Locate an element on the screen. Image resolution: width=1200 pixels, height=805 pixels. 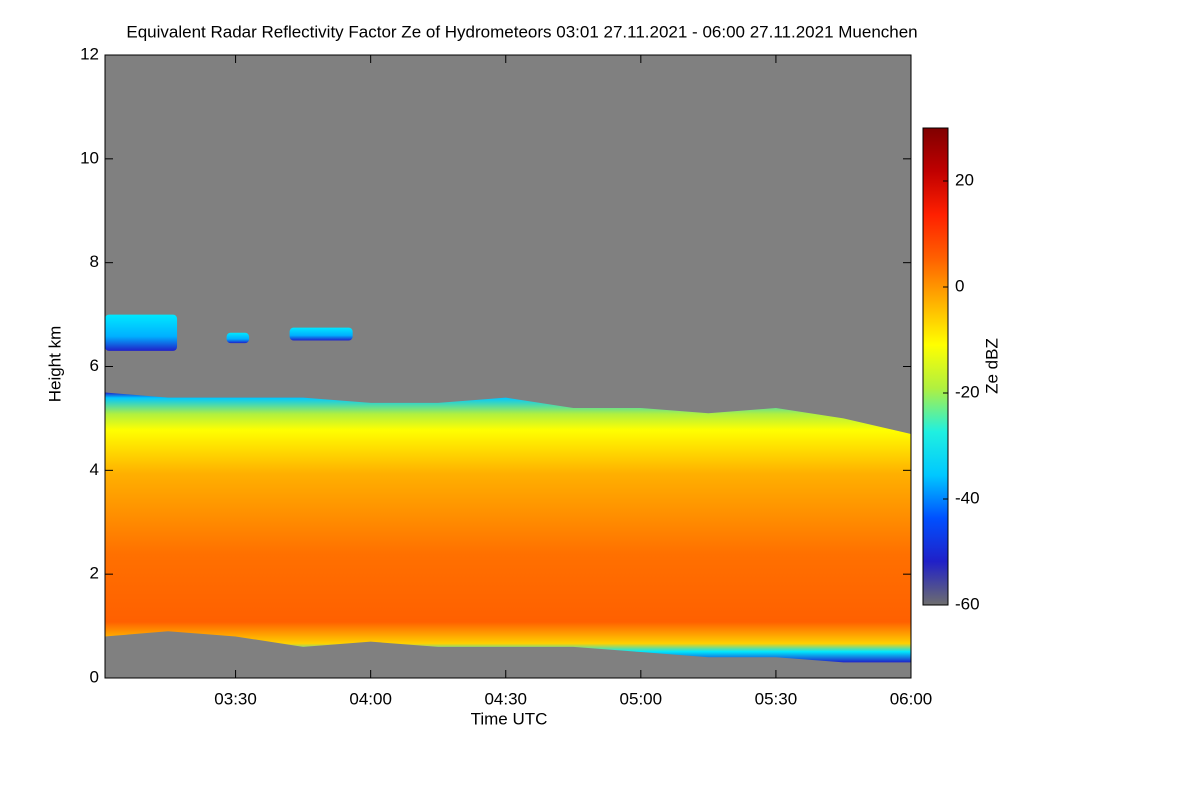
colorbar is located at coordinates (935, 366).